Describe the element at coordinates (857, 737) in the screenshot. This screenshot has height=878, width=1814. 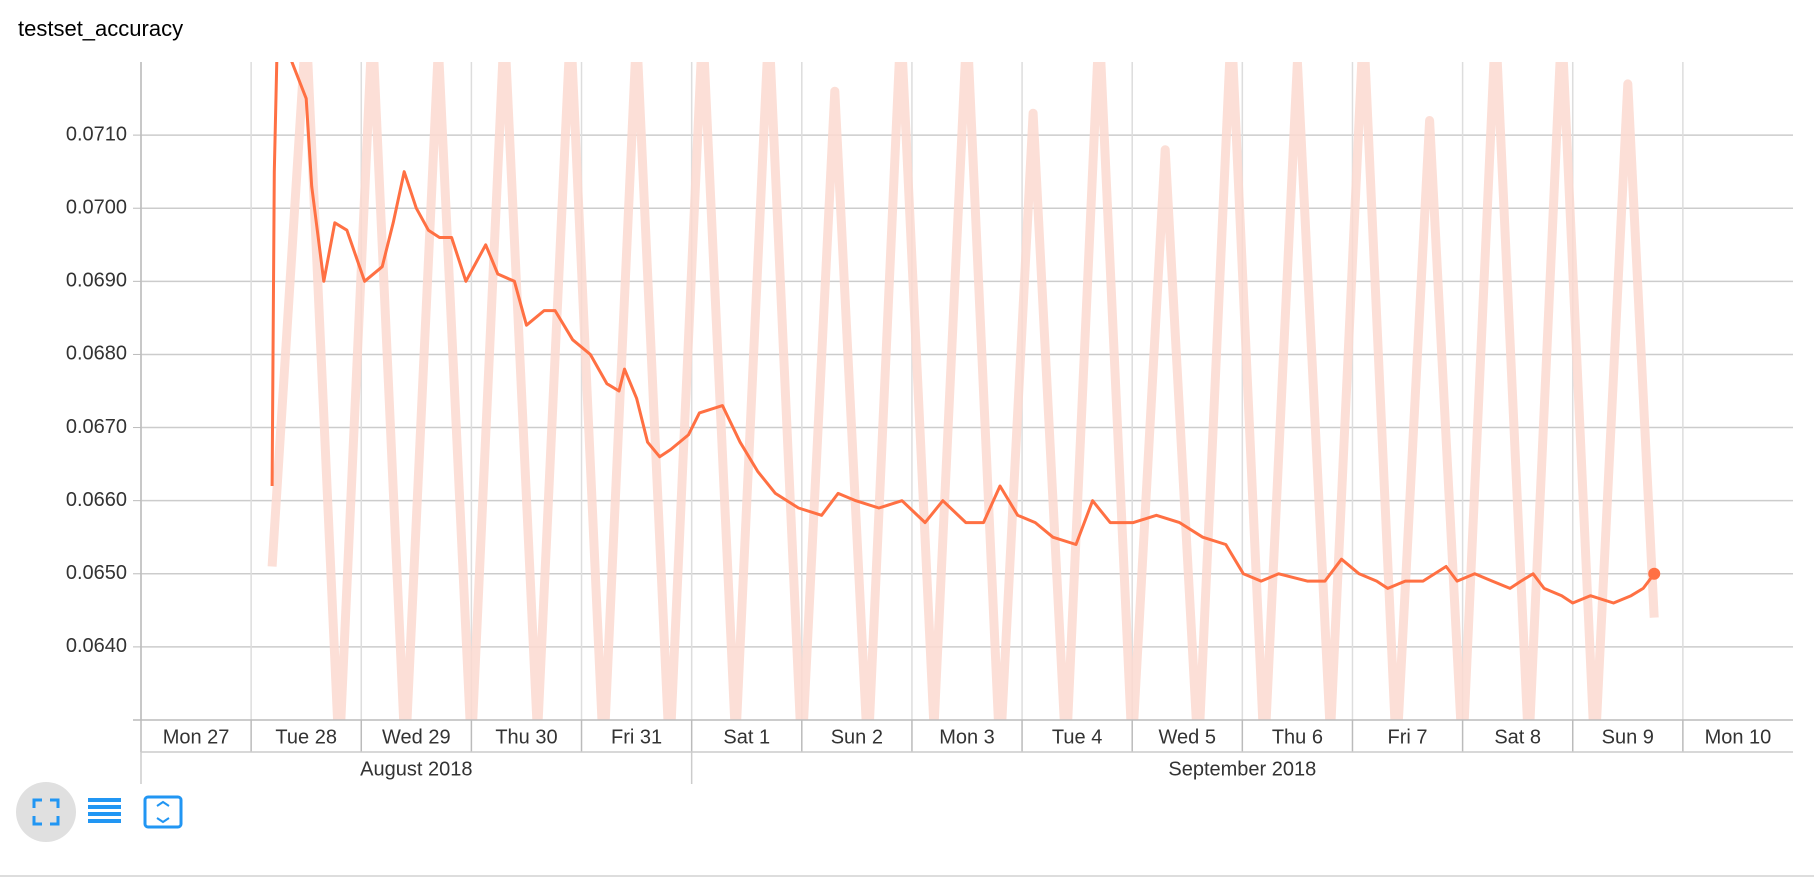
I see `x-tick-label: Sun 2` at that location.